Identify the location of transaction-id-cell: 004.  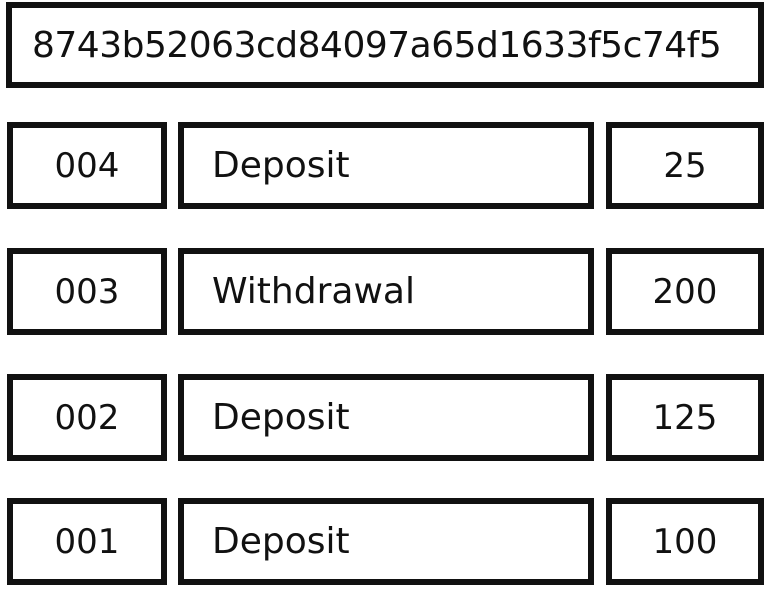
(87, 165).